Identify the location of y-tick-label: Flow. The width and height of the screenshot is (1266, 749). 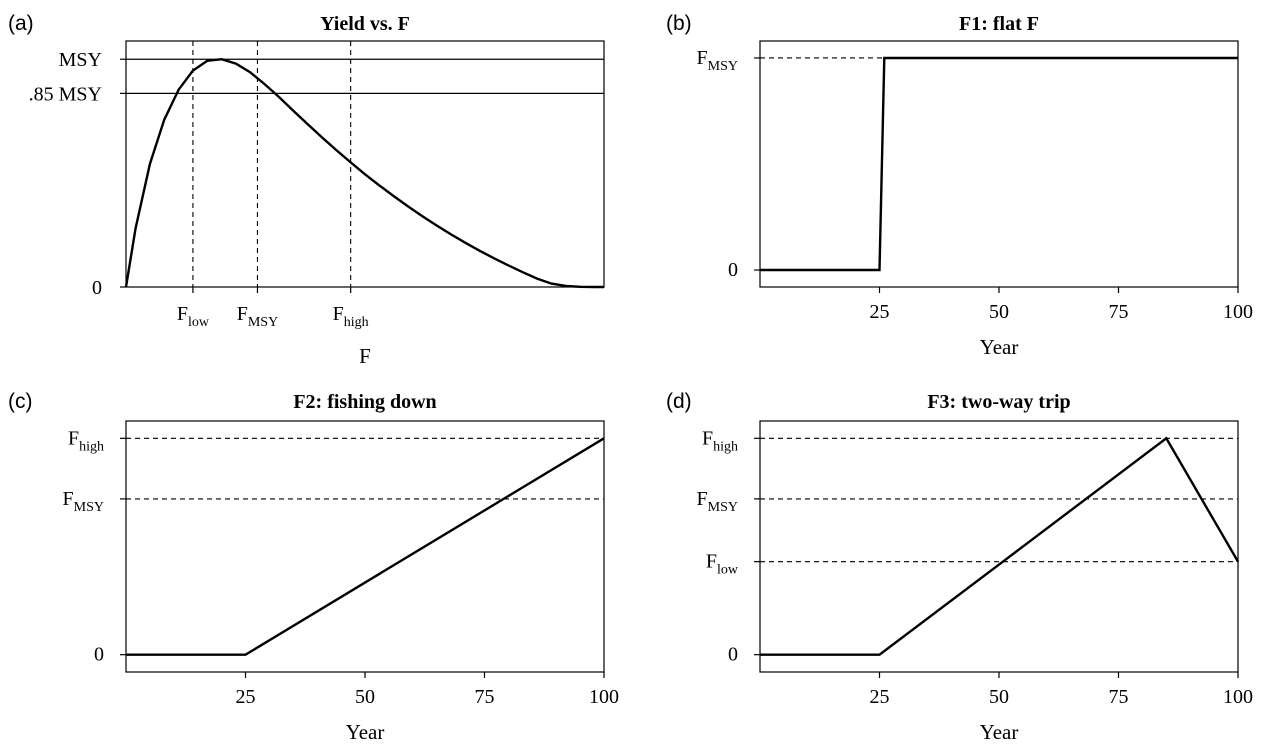
(722, 564).